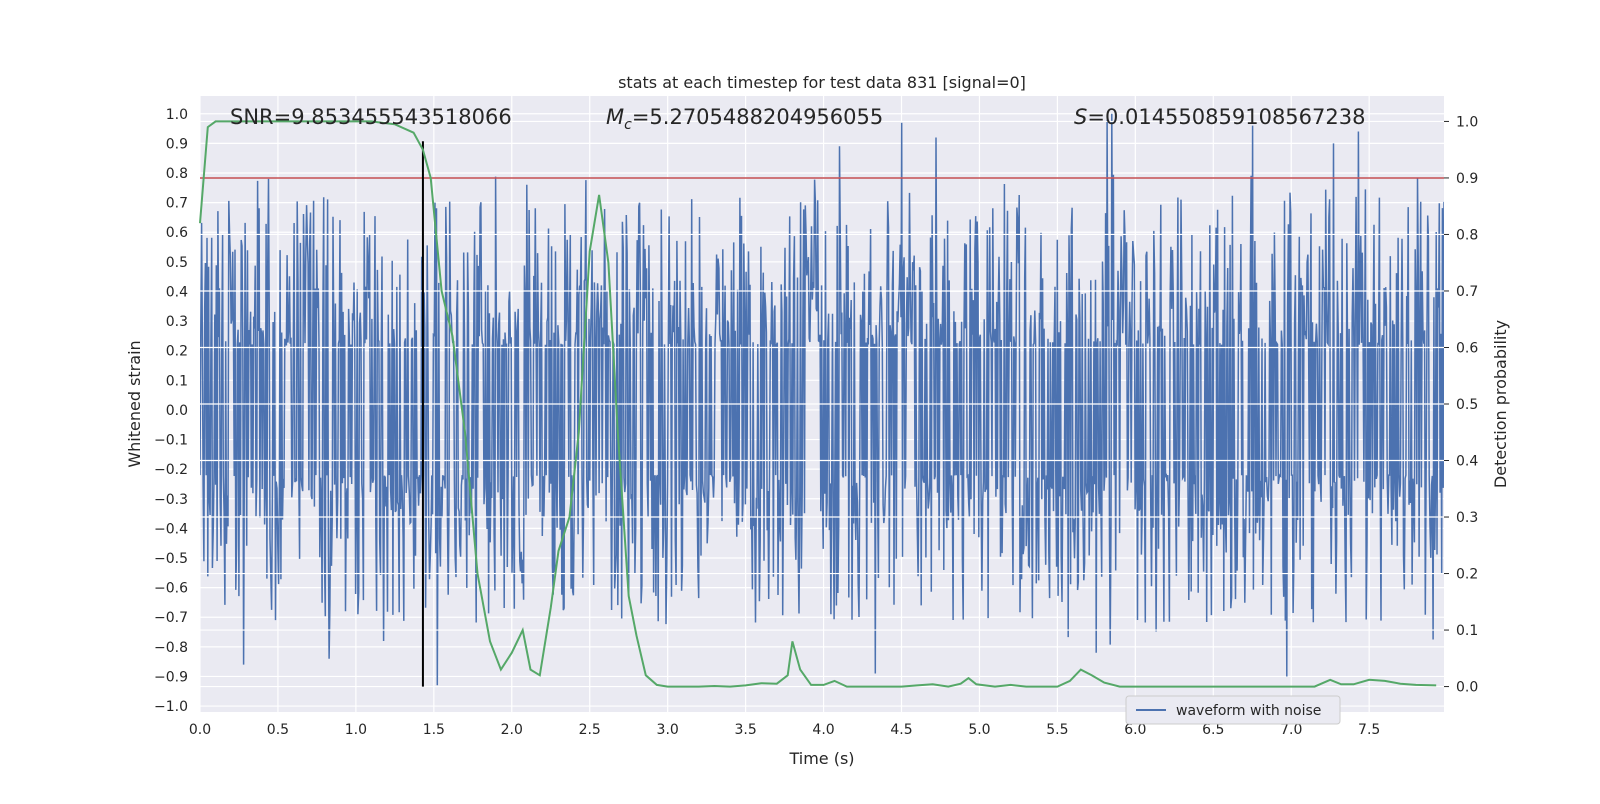 This screenshot has height=804, width=1600. I want to click on y2-tick-label: 0.1, so click(1467, 631).